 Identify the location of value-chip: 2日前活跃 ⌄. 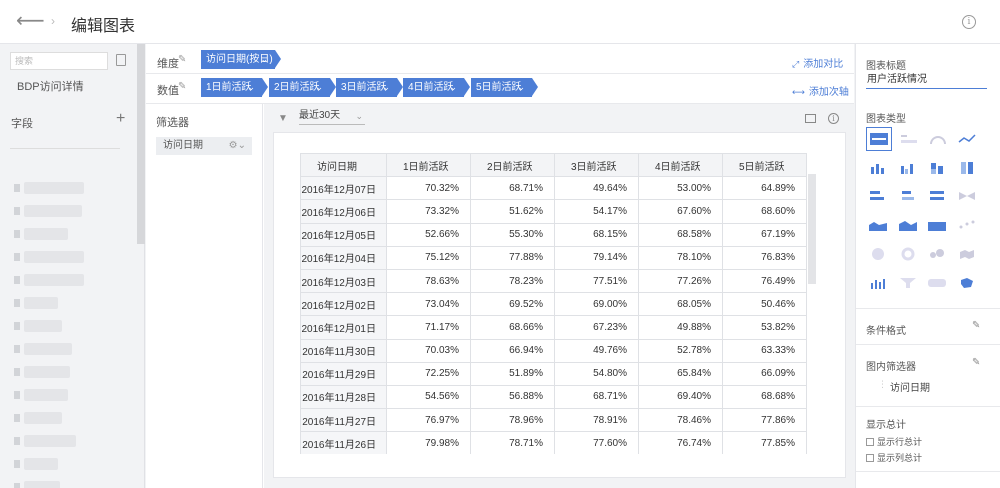
(302, 87).